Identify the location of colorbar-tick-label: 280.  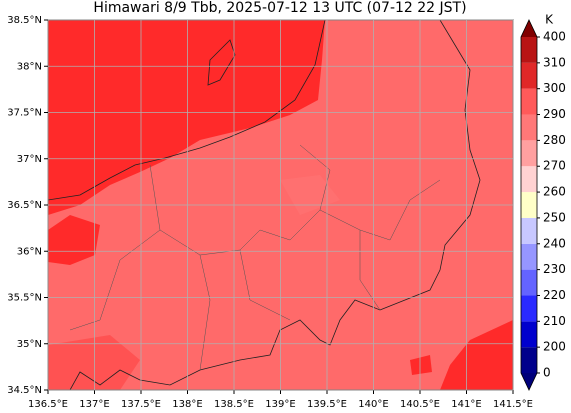
(554, 140).